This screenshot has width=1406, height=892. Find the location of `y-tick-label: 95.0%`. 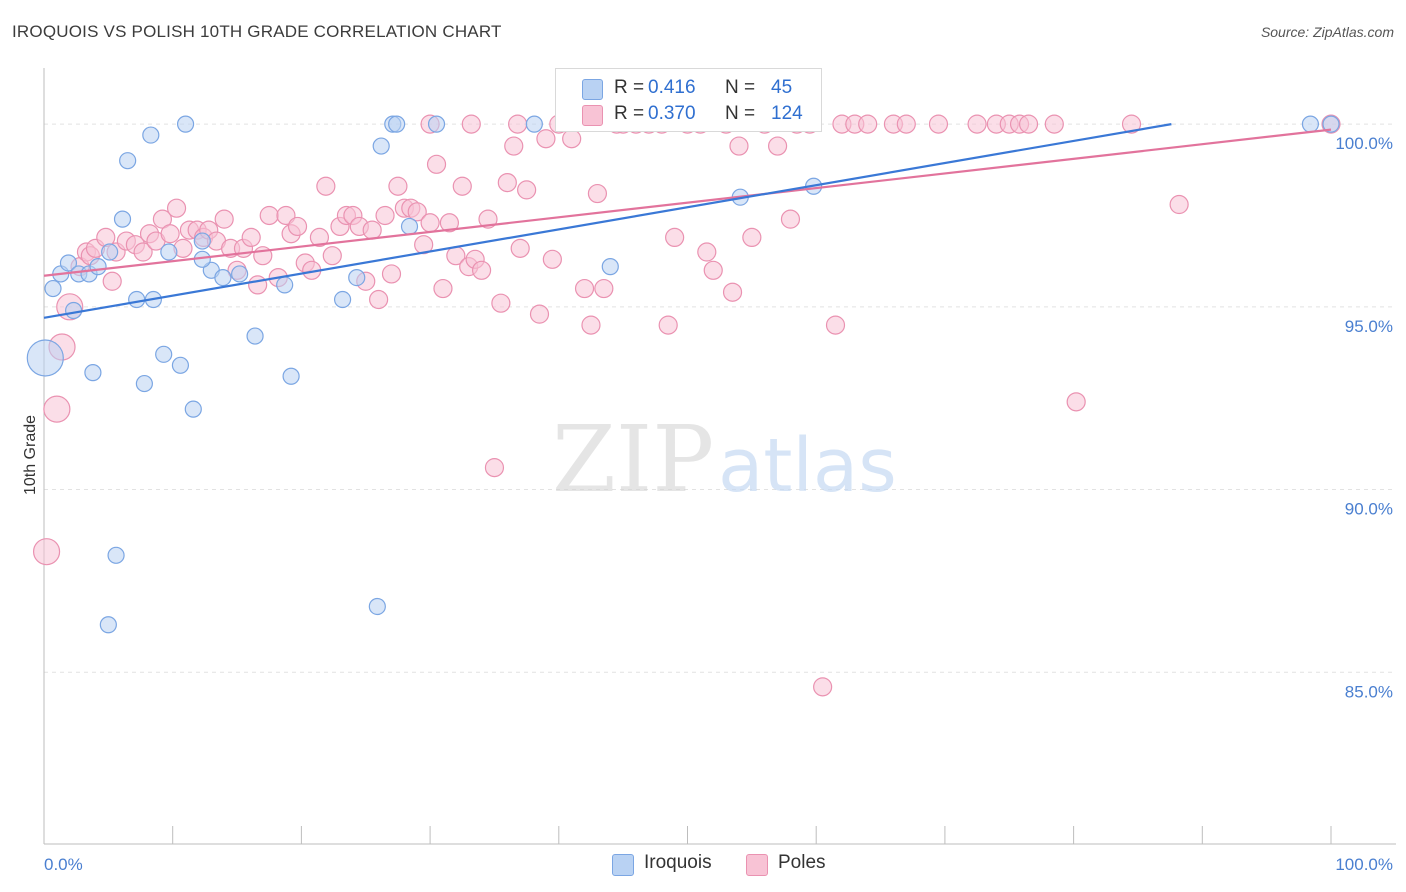

y-tick-label: 95.0% is located at coordinates (1369, 326).